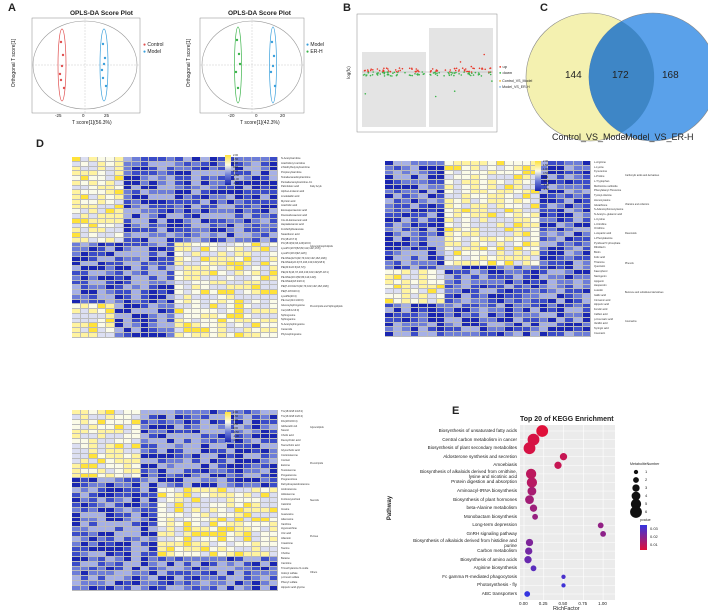 The width and height of the screenshot is (708, 615). Describe the element at coordinates (291, 499) in the screenshot. I see `heatmap-row-label: 11-Deoxycortisol` at that location.